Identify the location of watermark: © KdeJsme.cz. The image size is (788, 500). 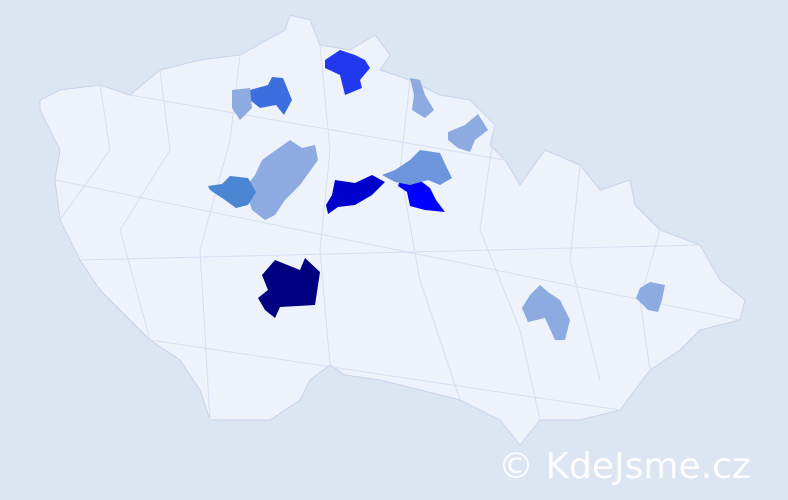
(624, 466).